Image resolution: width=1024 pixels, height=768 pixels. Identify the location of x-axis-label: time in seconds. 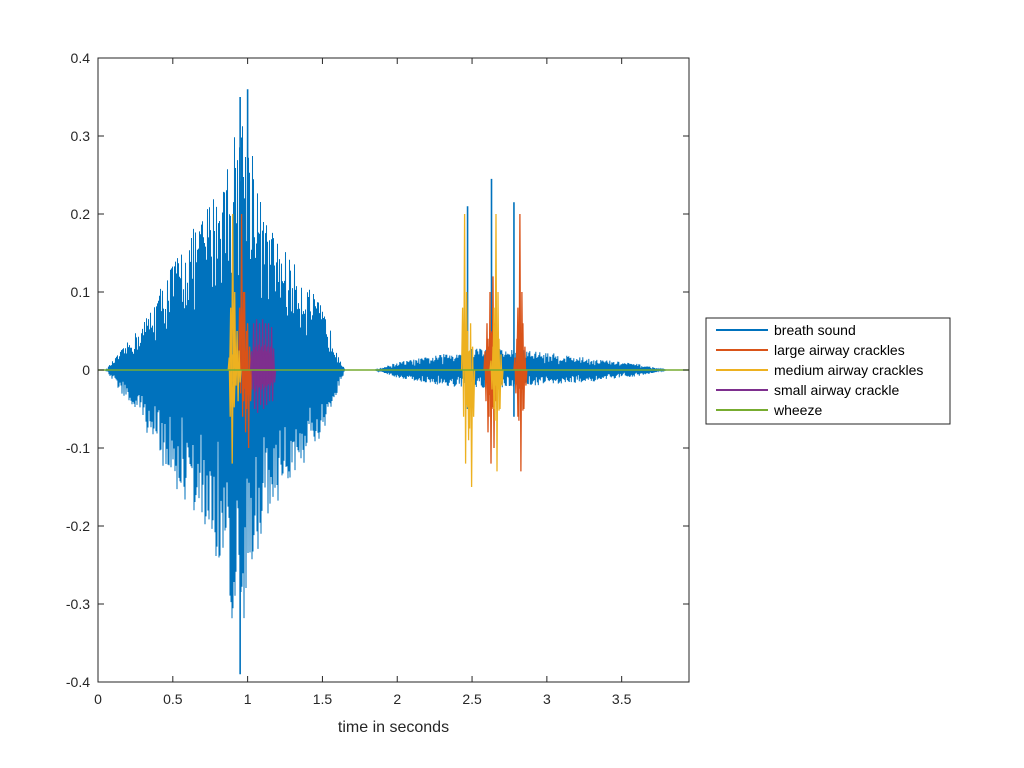
(393, 727).